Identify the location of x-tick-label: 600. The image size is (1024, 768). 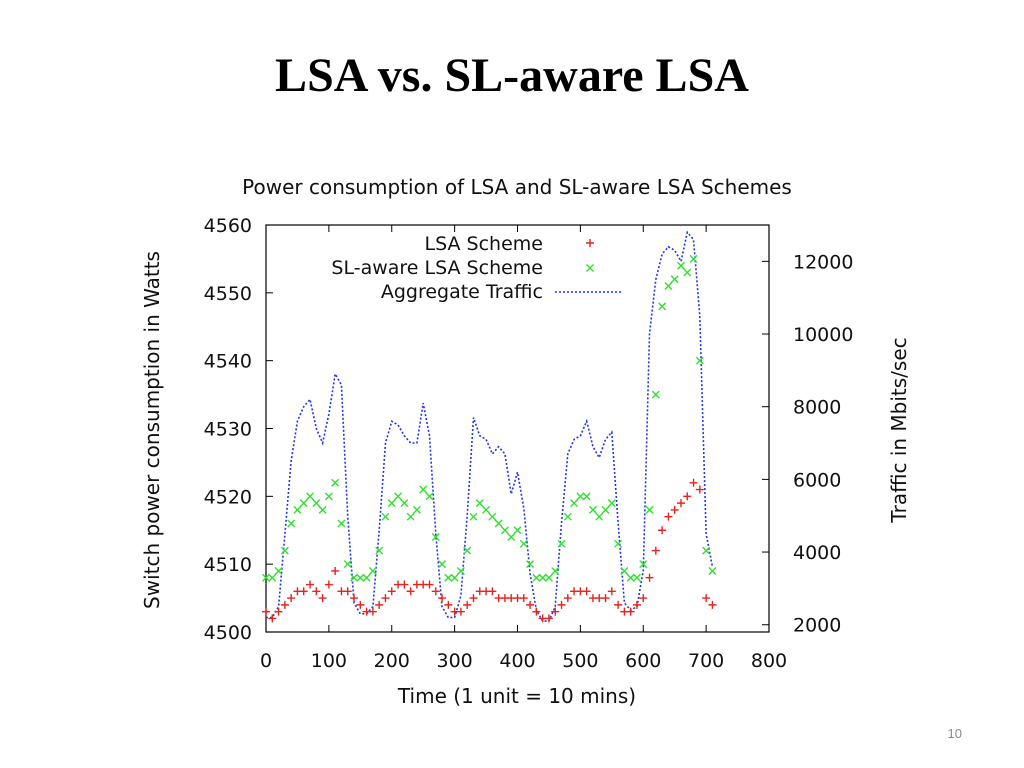
(643, 661).